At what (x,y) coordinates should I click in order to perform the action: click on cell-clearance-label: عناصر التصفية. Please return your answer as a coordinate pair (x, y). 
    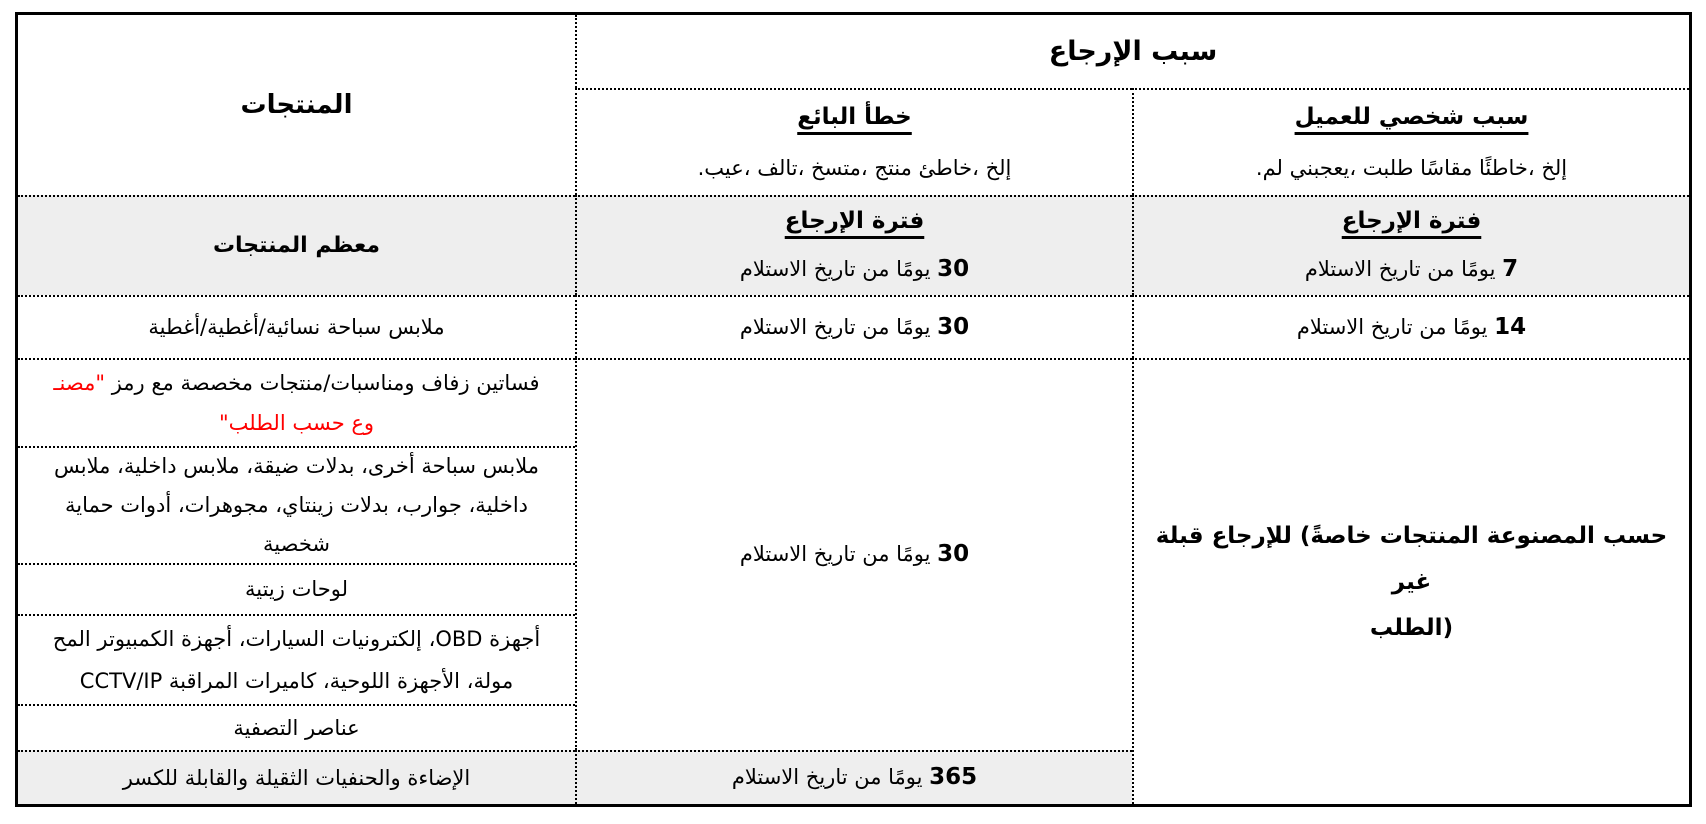
    Looking at the image, I should click on (296, 727).